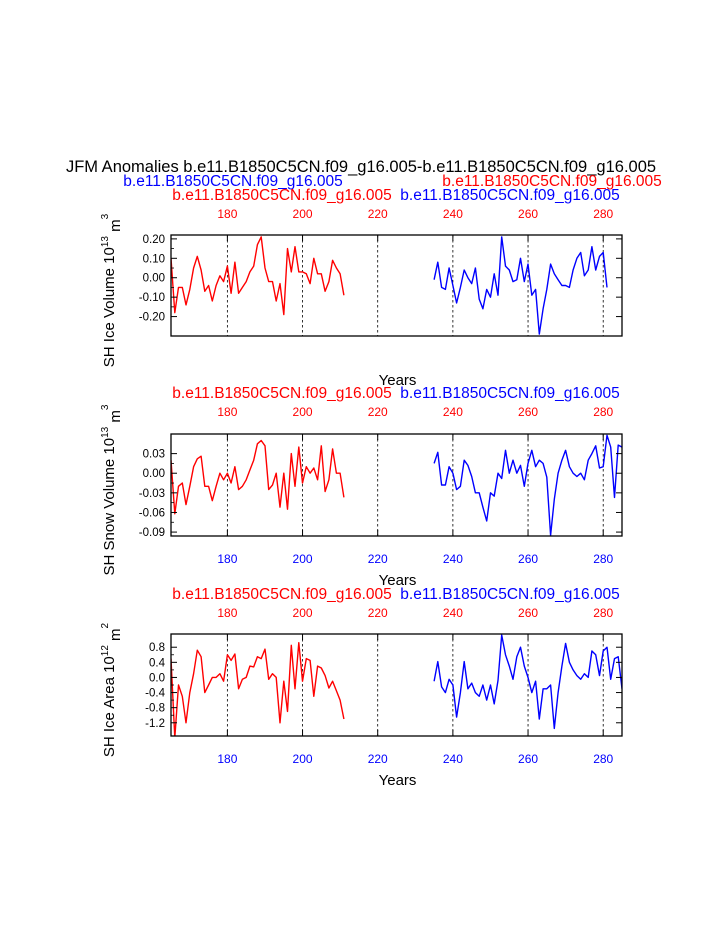 This screenshot has height=935, width=723. Describe the element at coordinates (232, 181) in the screenshot. I see `left-case-label: b.e11.B1850C5CN.f09_g16.005` at that location.